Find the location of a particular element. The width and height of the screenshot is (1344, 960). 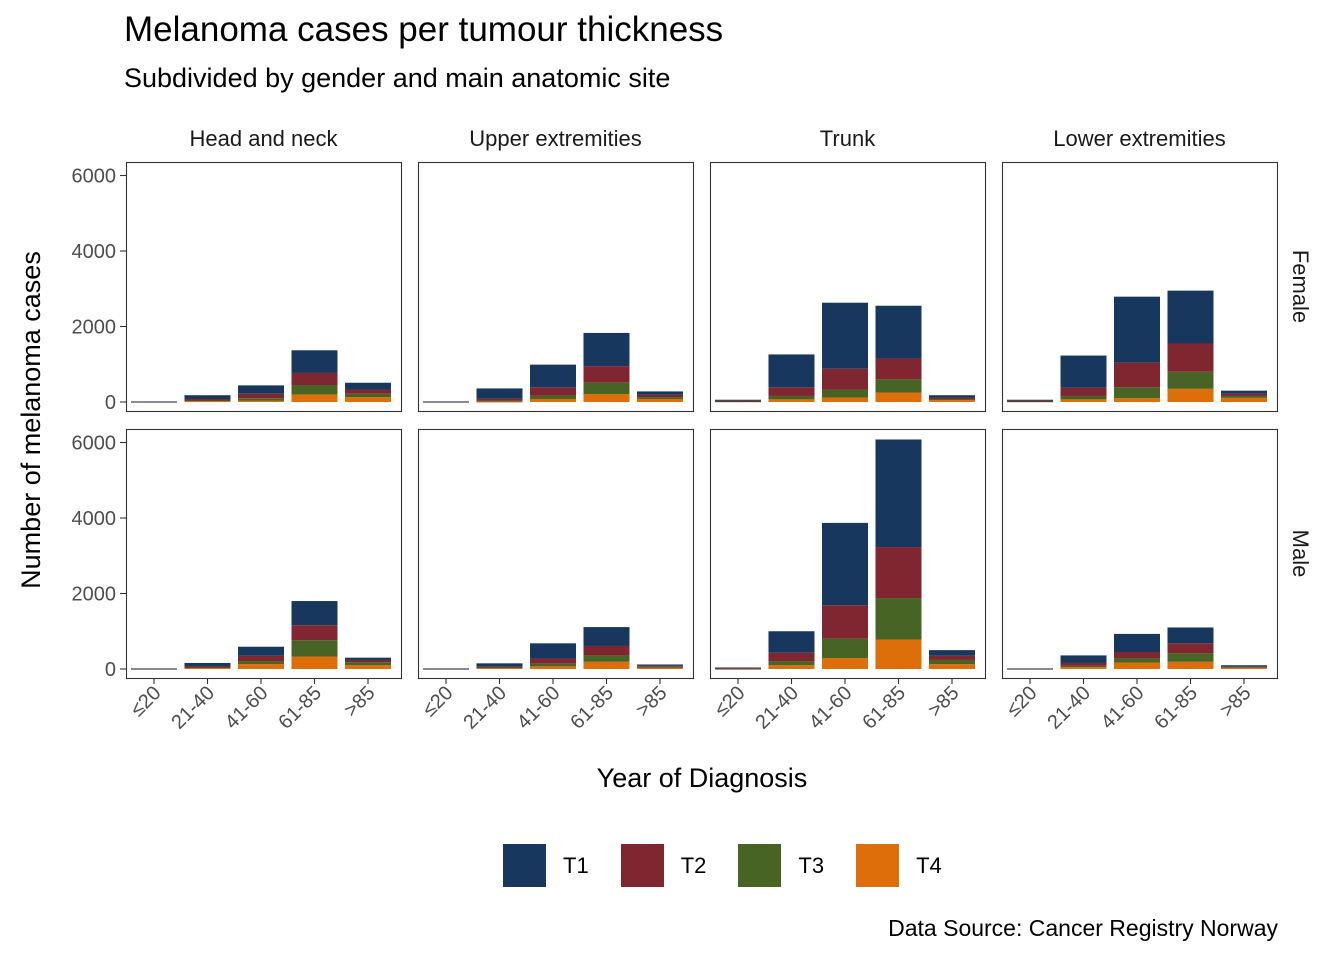

facet-label: Female is located at coordinates (1300, 286).